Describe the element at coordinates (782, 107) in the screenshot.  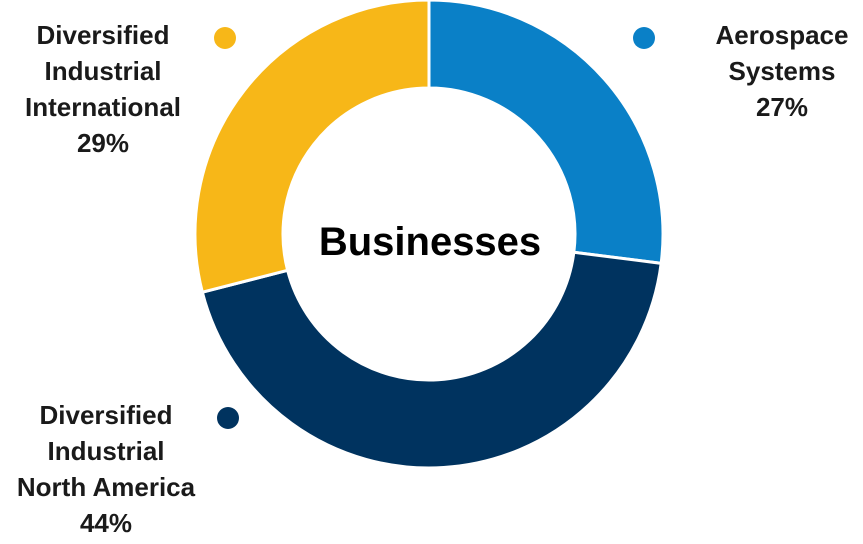
I see `slice-value-label-0: 27%` at that location.